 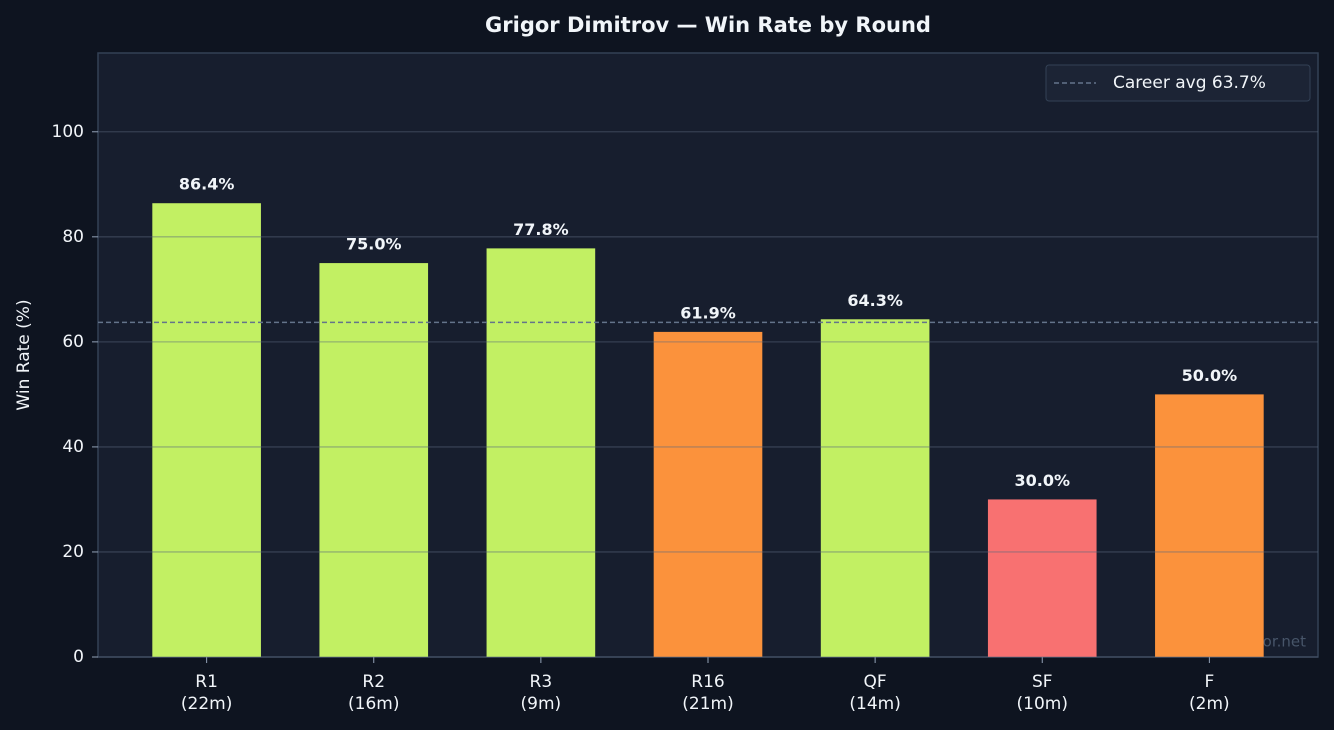 What do you see at coordinates (707, 693) in the screenshot?
I see `x-tick-label: R16 (21m)` at bounding box center [707, 693].